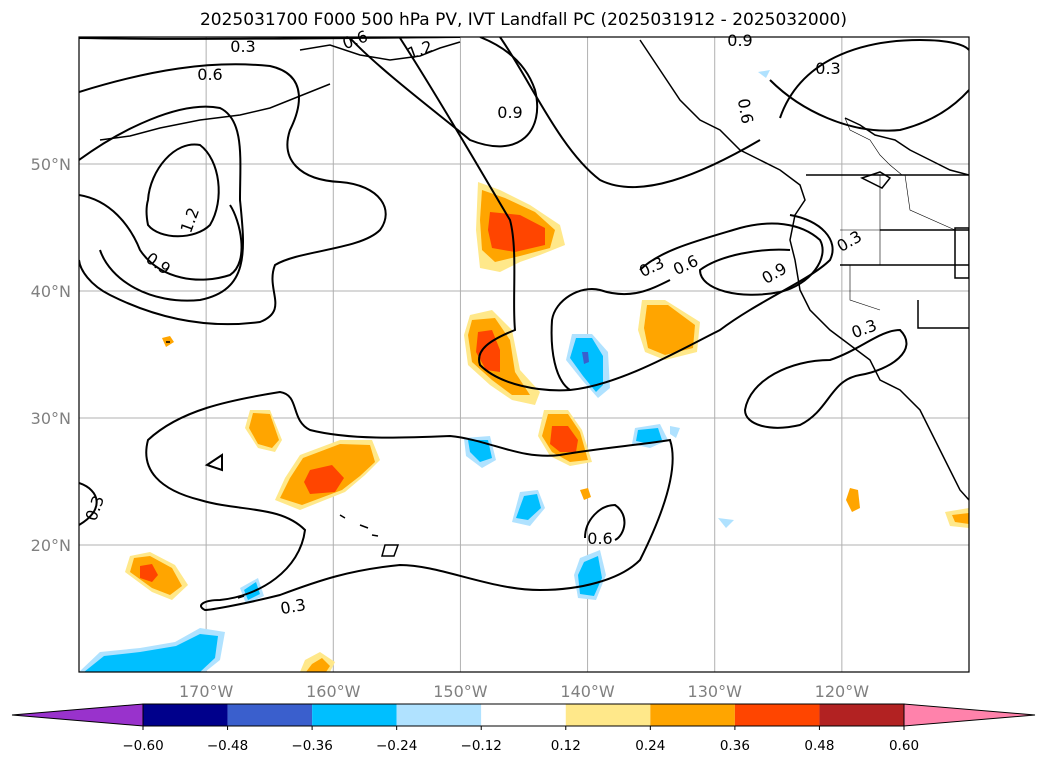 Image resolution: width=1047 pixels, height=765 pixels. I want to click on colorbar-tick-label: −0.36, so click(311, 746).